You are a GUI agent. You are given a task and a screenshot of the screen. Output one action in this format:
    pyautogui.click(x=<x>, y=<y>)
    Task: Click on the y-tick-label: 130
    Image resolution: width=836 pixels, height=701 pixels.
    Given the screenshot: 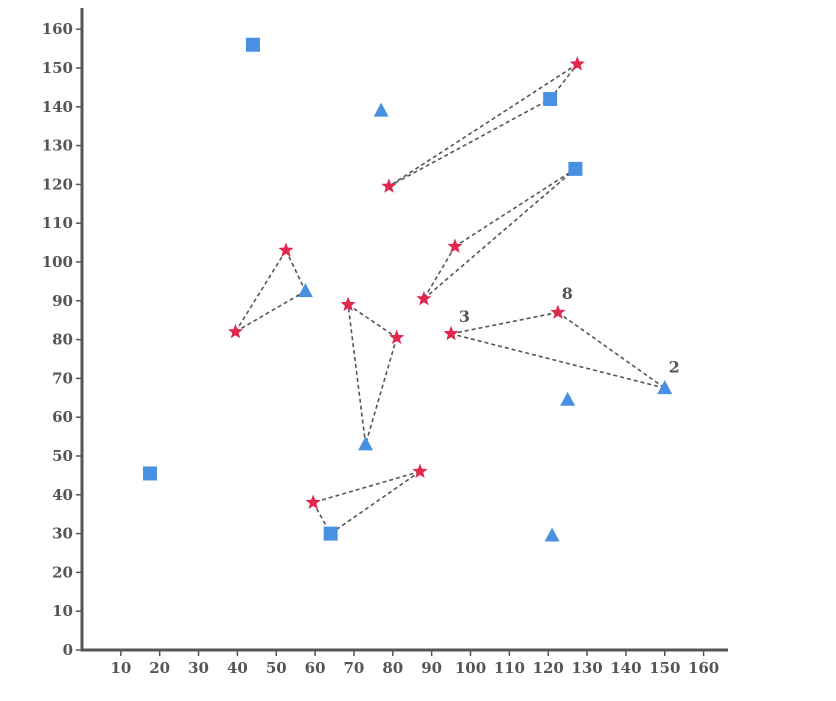 What is the action you would take?
    pyautogui.click(x=57, y=146)
    